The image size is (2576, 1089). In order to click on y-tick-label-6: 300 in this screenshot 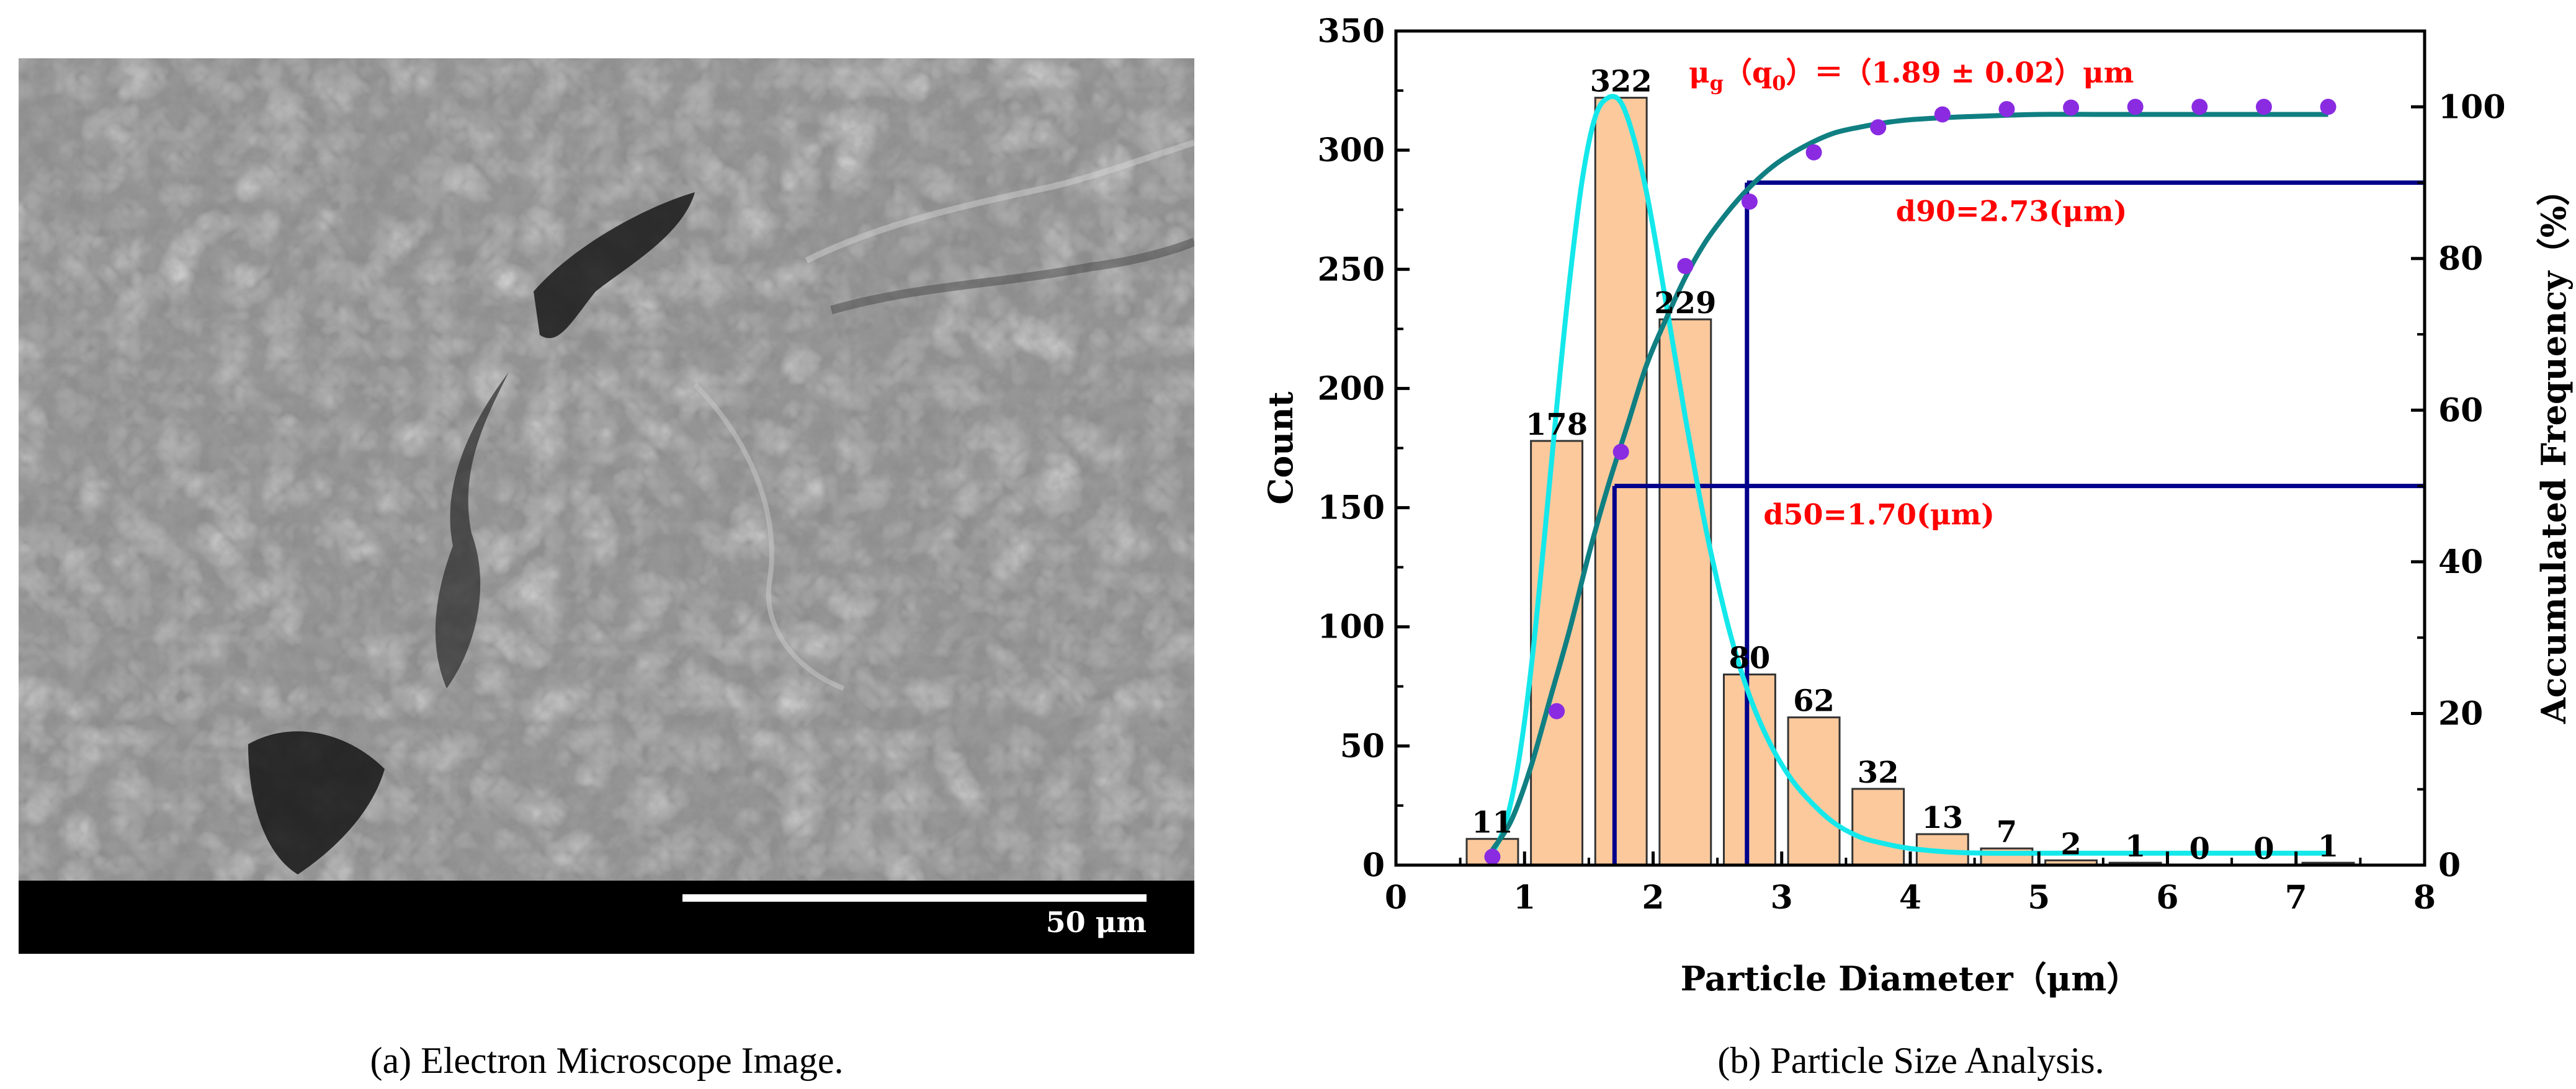, I will do `click(1351, 150)`.